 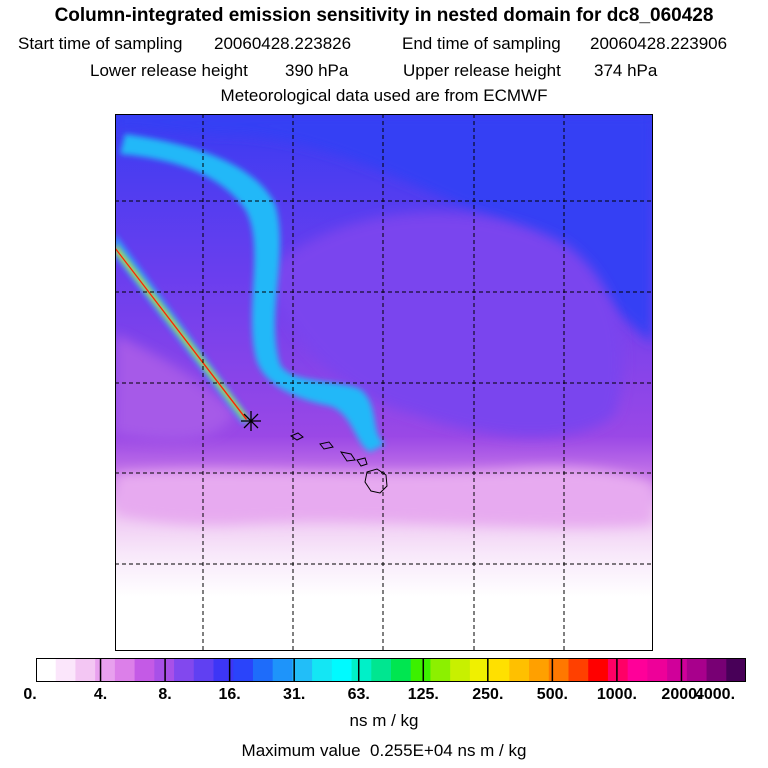 What do you see at coordinates (481, 43) in the screenshot?
I see `end-time-label: End time of sampling` at bounding box center [481, 43].